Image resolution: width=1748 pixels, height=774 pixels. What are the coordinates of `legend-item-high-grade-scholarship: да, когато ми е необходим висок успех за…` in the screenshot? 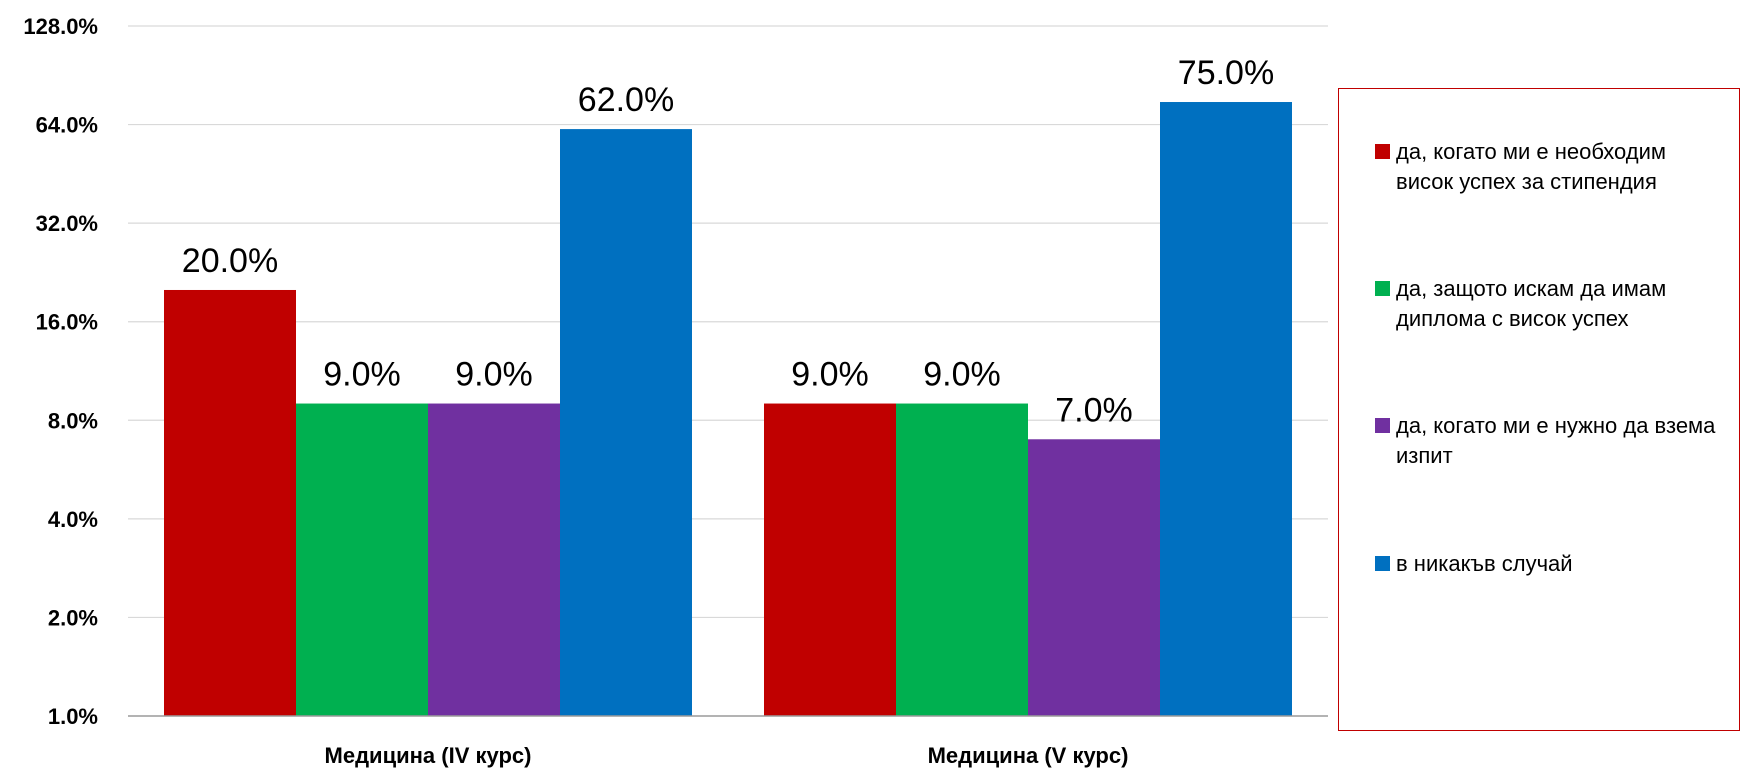 It's located at (1551, 167).